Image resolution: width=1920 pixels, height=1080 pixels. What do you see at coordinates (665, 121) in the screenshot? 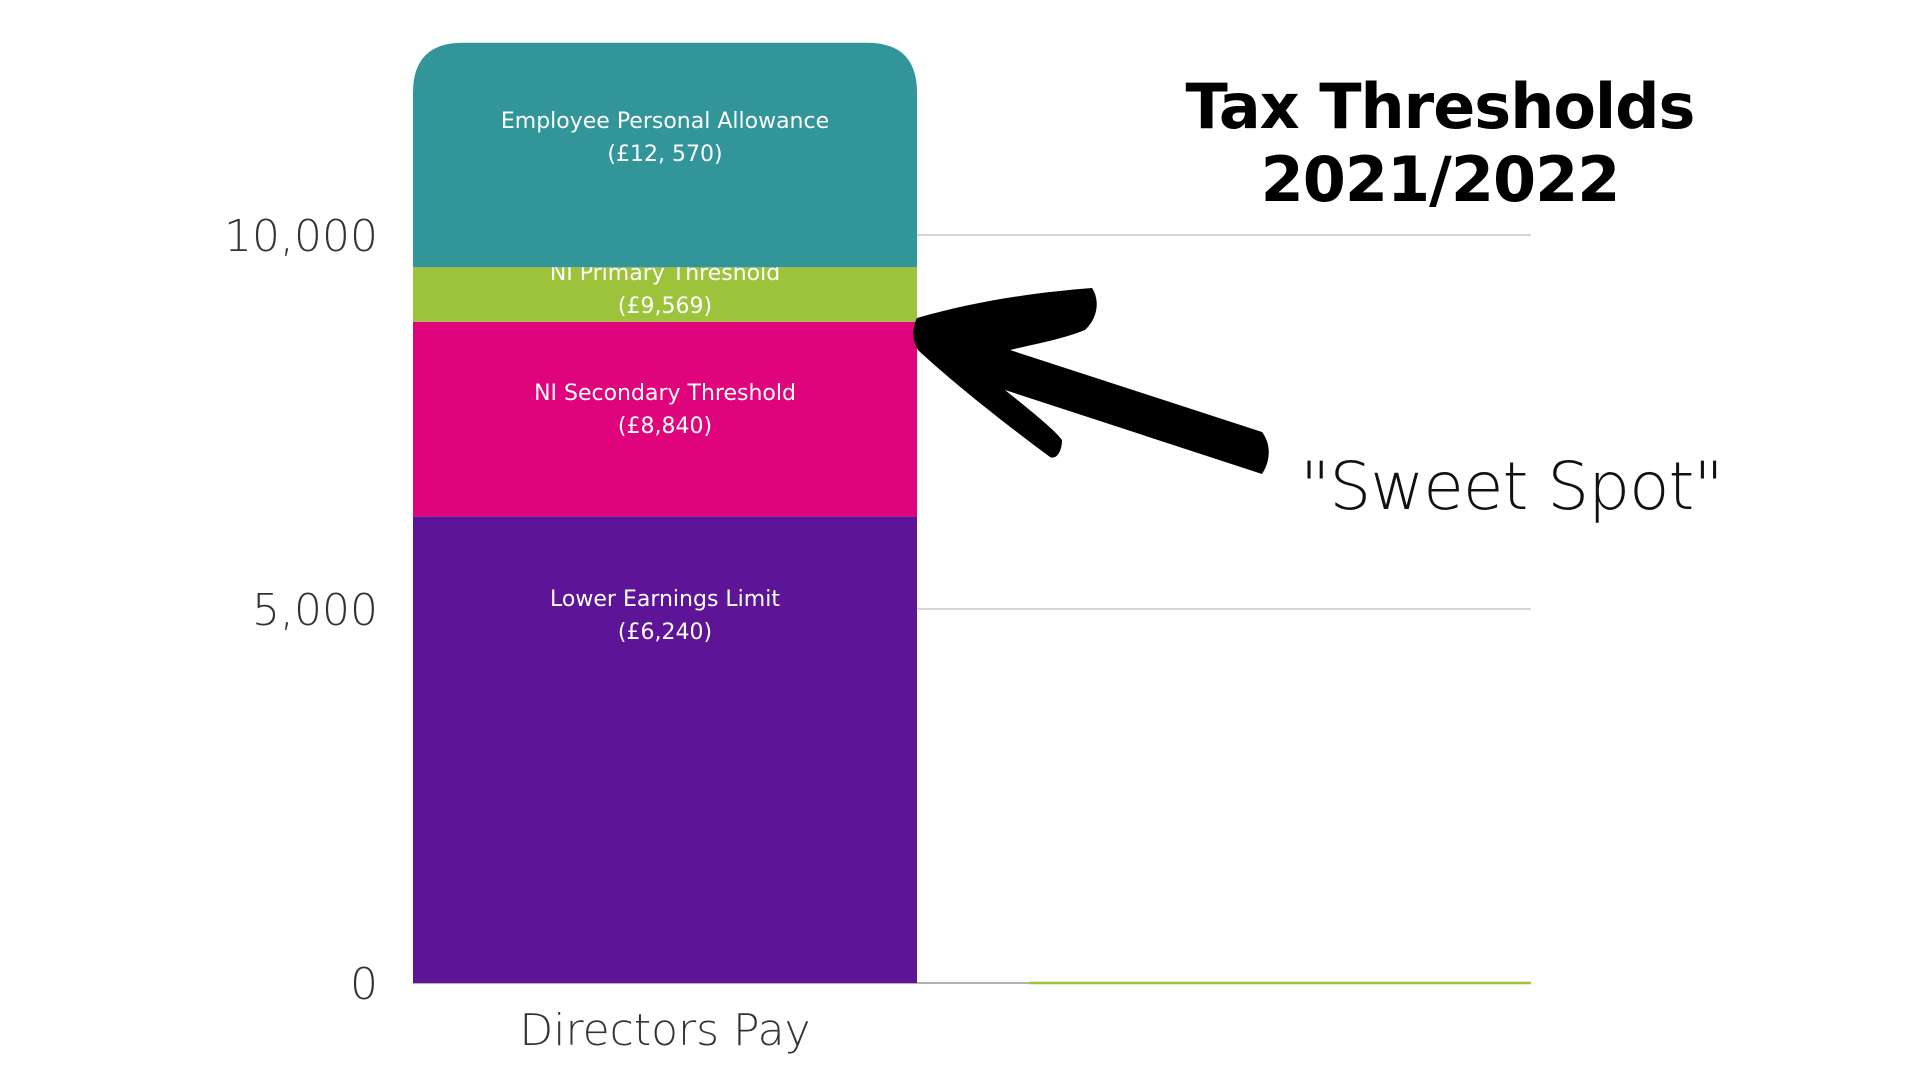
I see `segment-label: Employee Personal Allowance` at bounding box center [665, 121].